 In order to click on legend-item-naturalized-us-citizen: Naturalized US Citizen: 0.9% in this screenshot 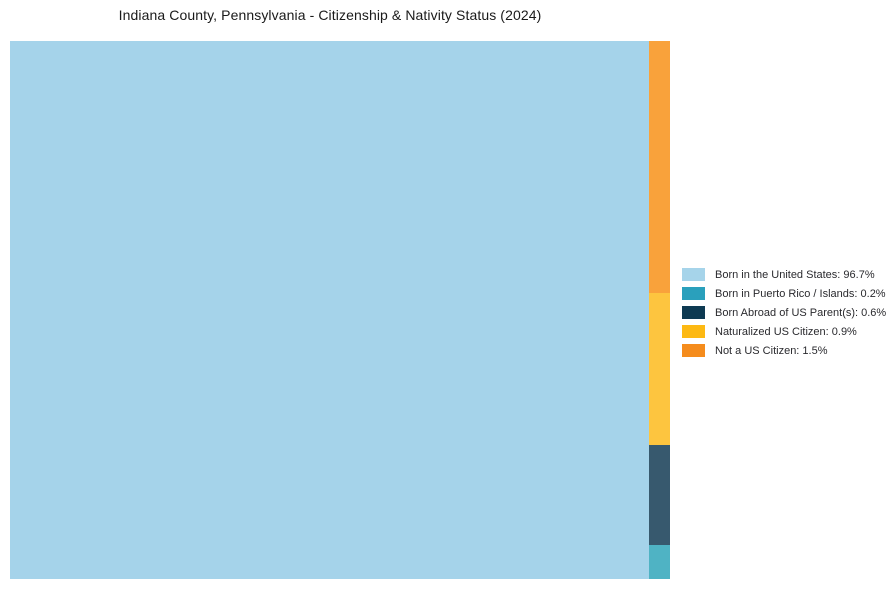, I will do `click(784, 331)`.